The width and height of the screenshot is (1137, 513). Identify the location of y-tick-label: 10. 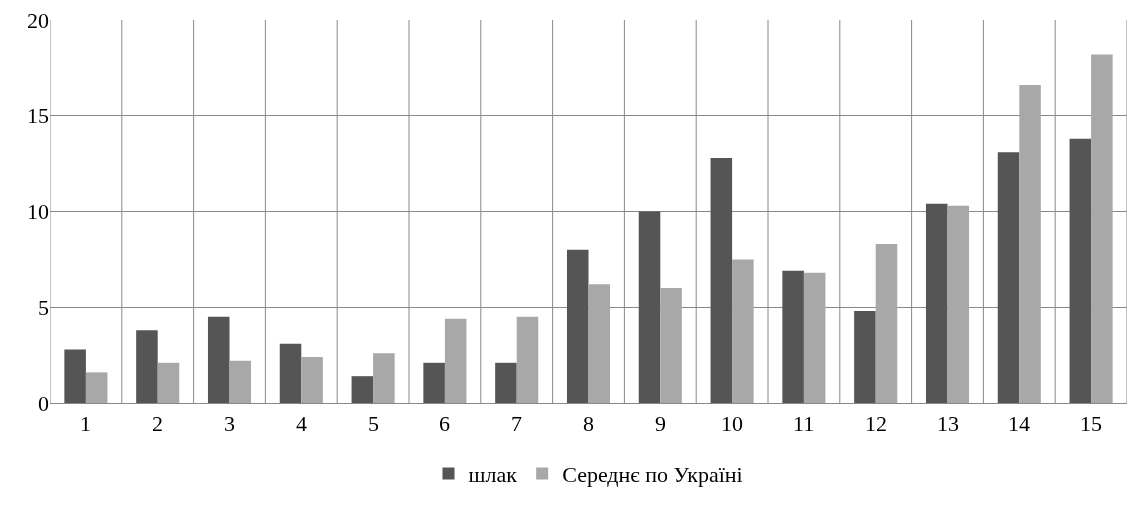
(38, 212).